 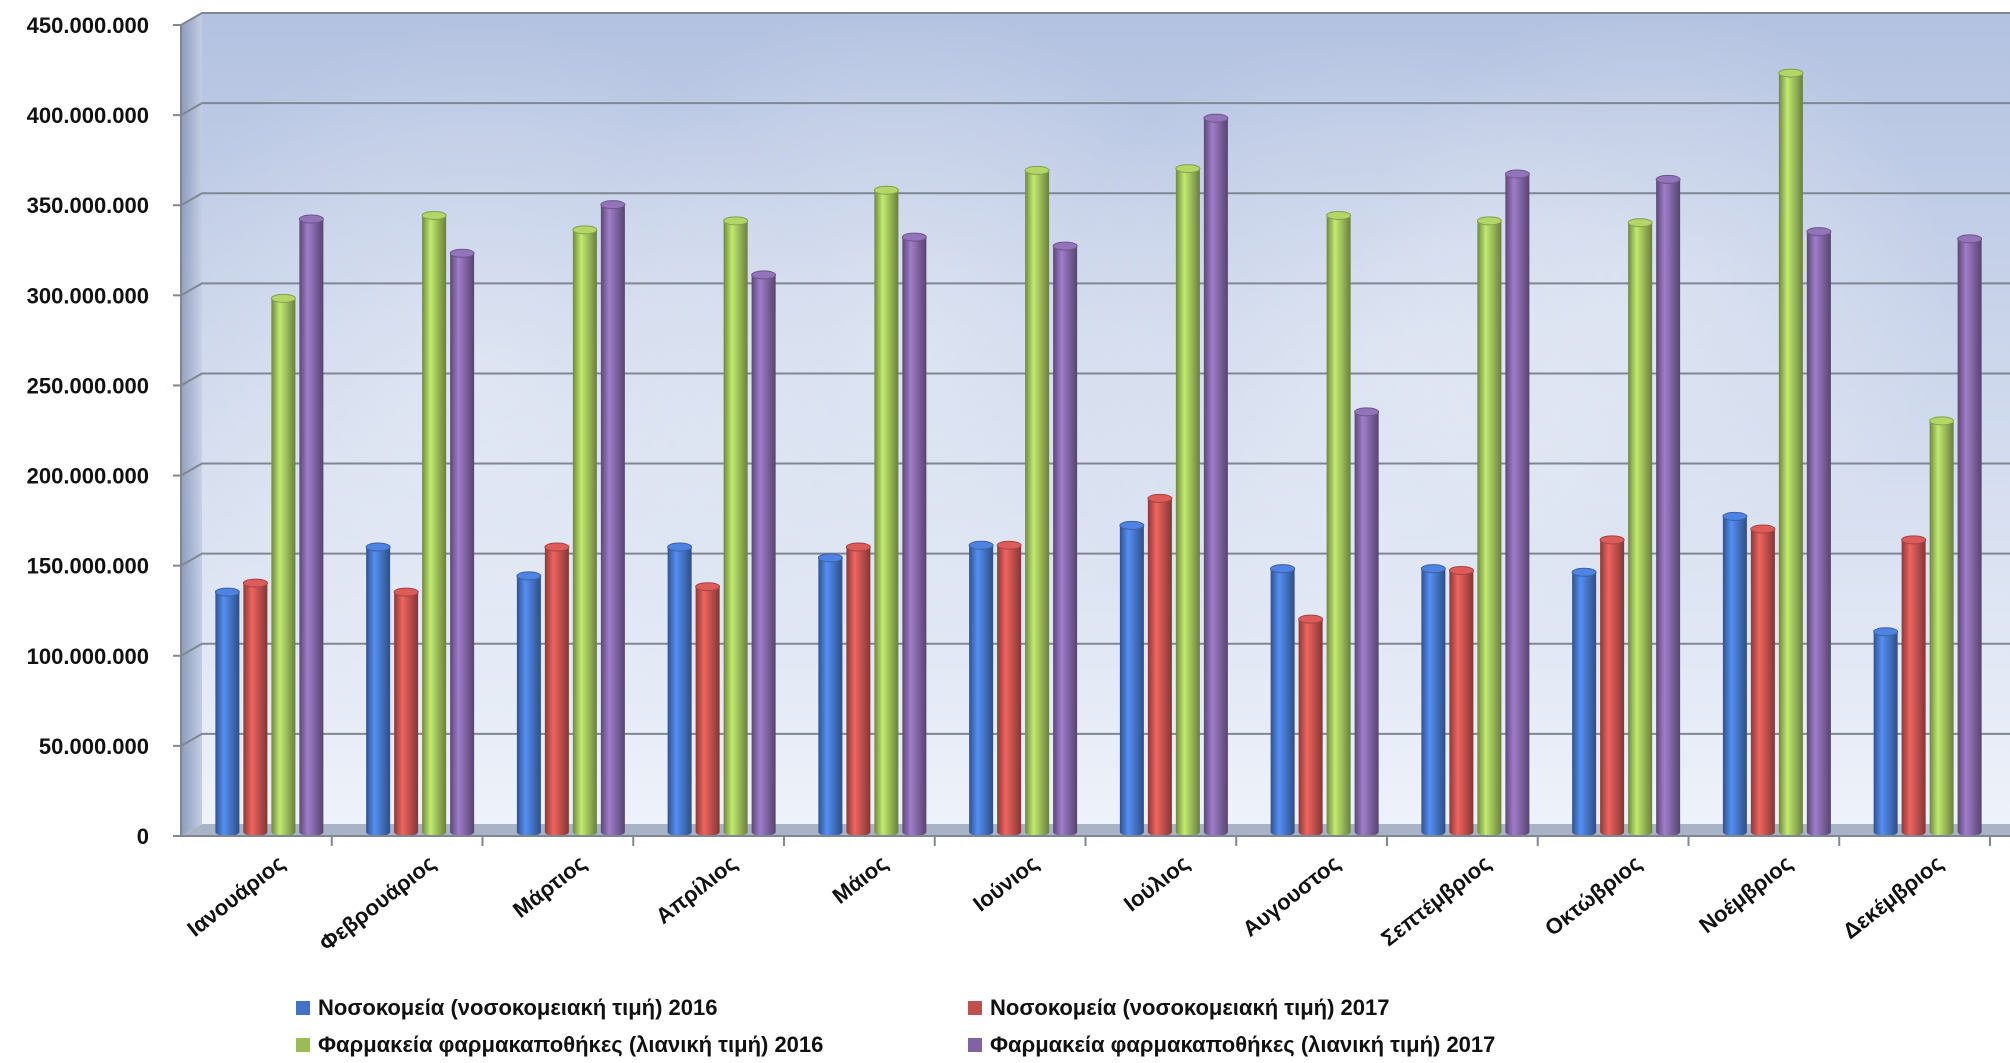 What do you see at coordinates (1190, 1007) in the screenshot?
I see `legend-label-1: Νοσοκομεία (νοσοκομειακή τιμή) 2017` at bounding box center [1190, 1007].